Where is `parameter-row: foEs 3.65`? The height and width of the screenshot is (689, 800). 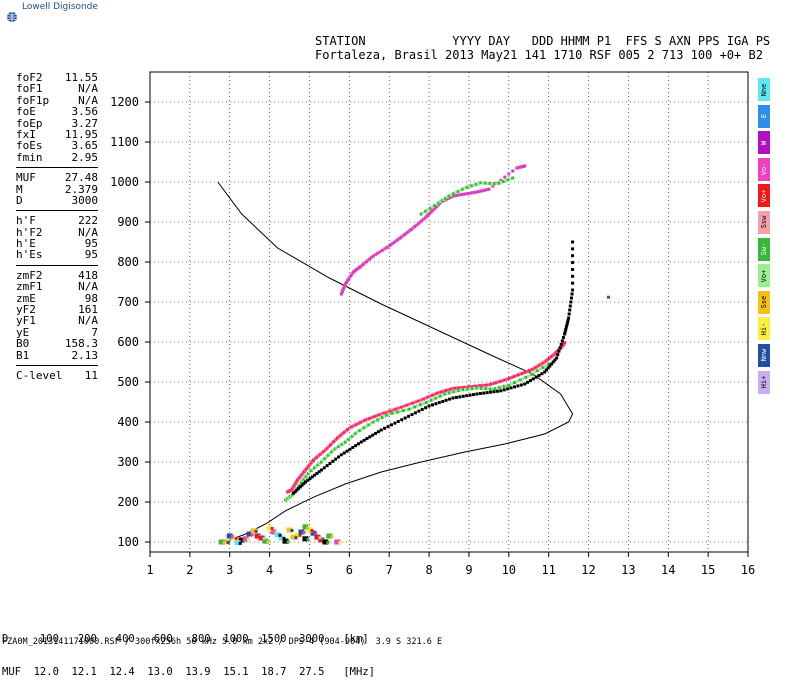
parameter-row: foEs 3.65 is located at coordinates (57, 146).